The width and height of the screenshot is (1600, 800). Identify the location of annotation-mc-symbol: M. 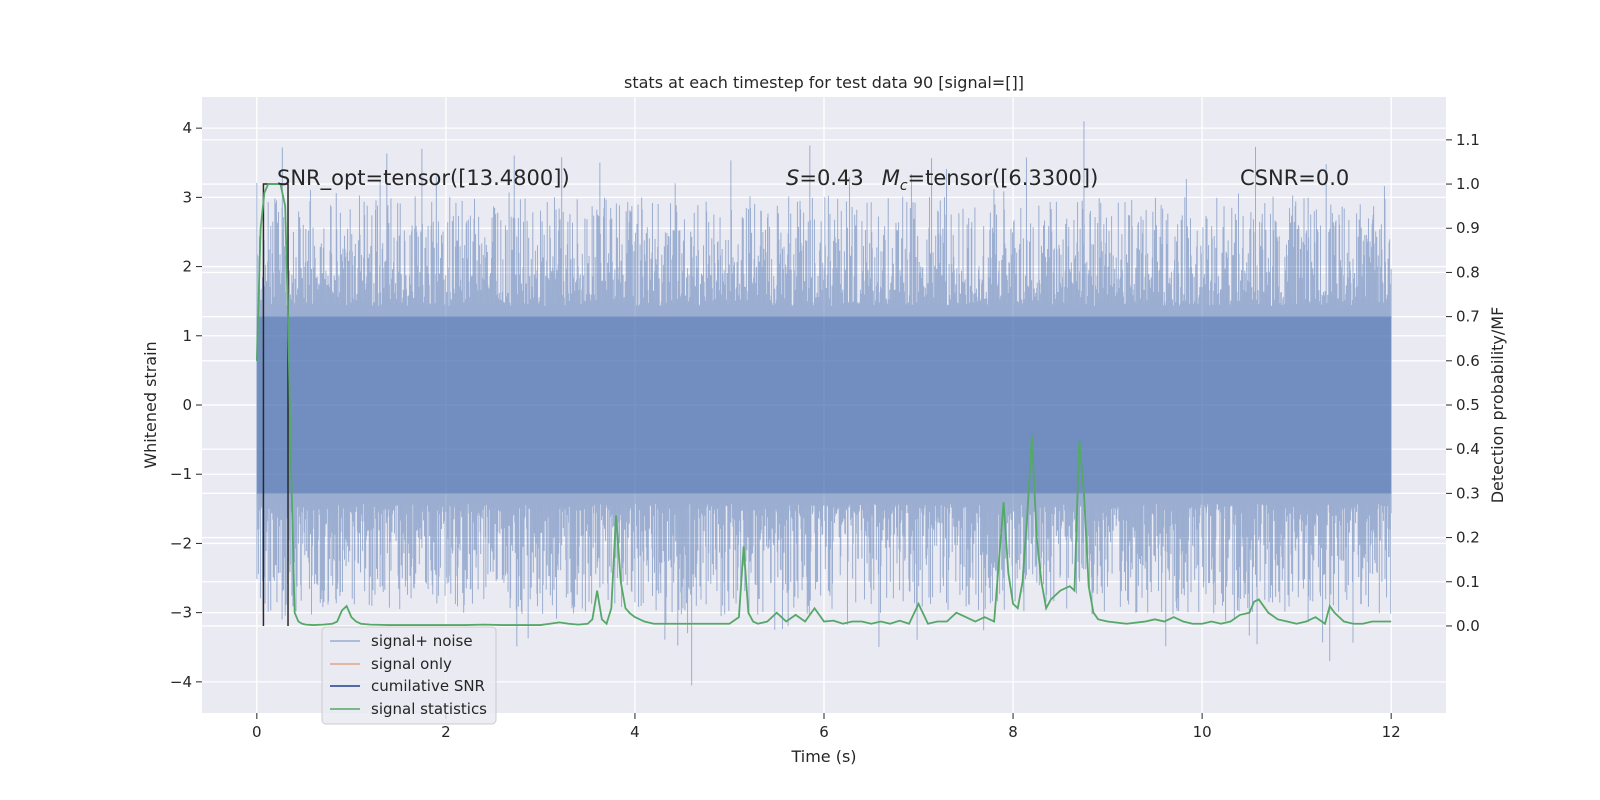
(891, 178).